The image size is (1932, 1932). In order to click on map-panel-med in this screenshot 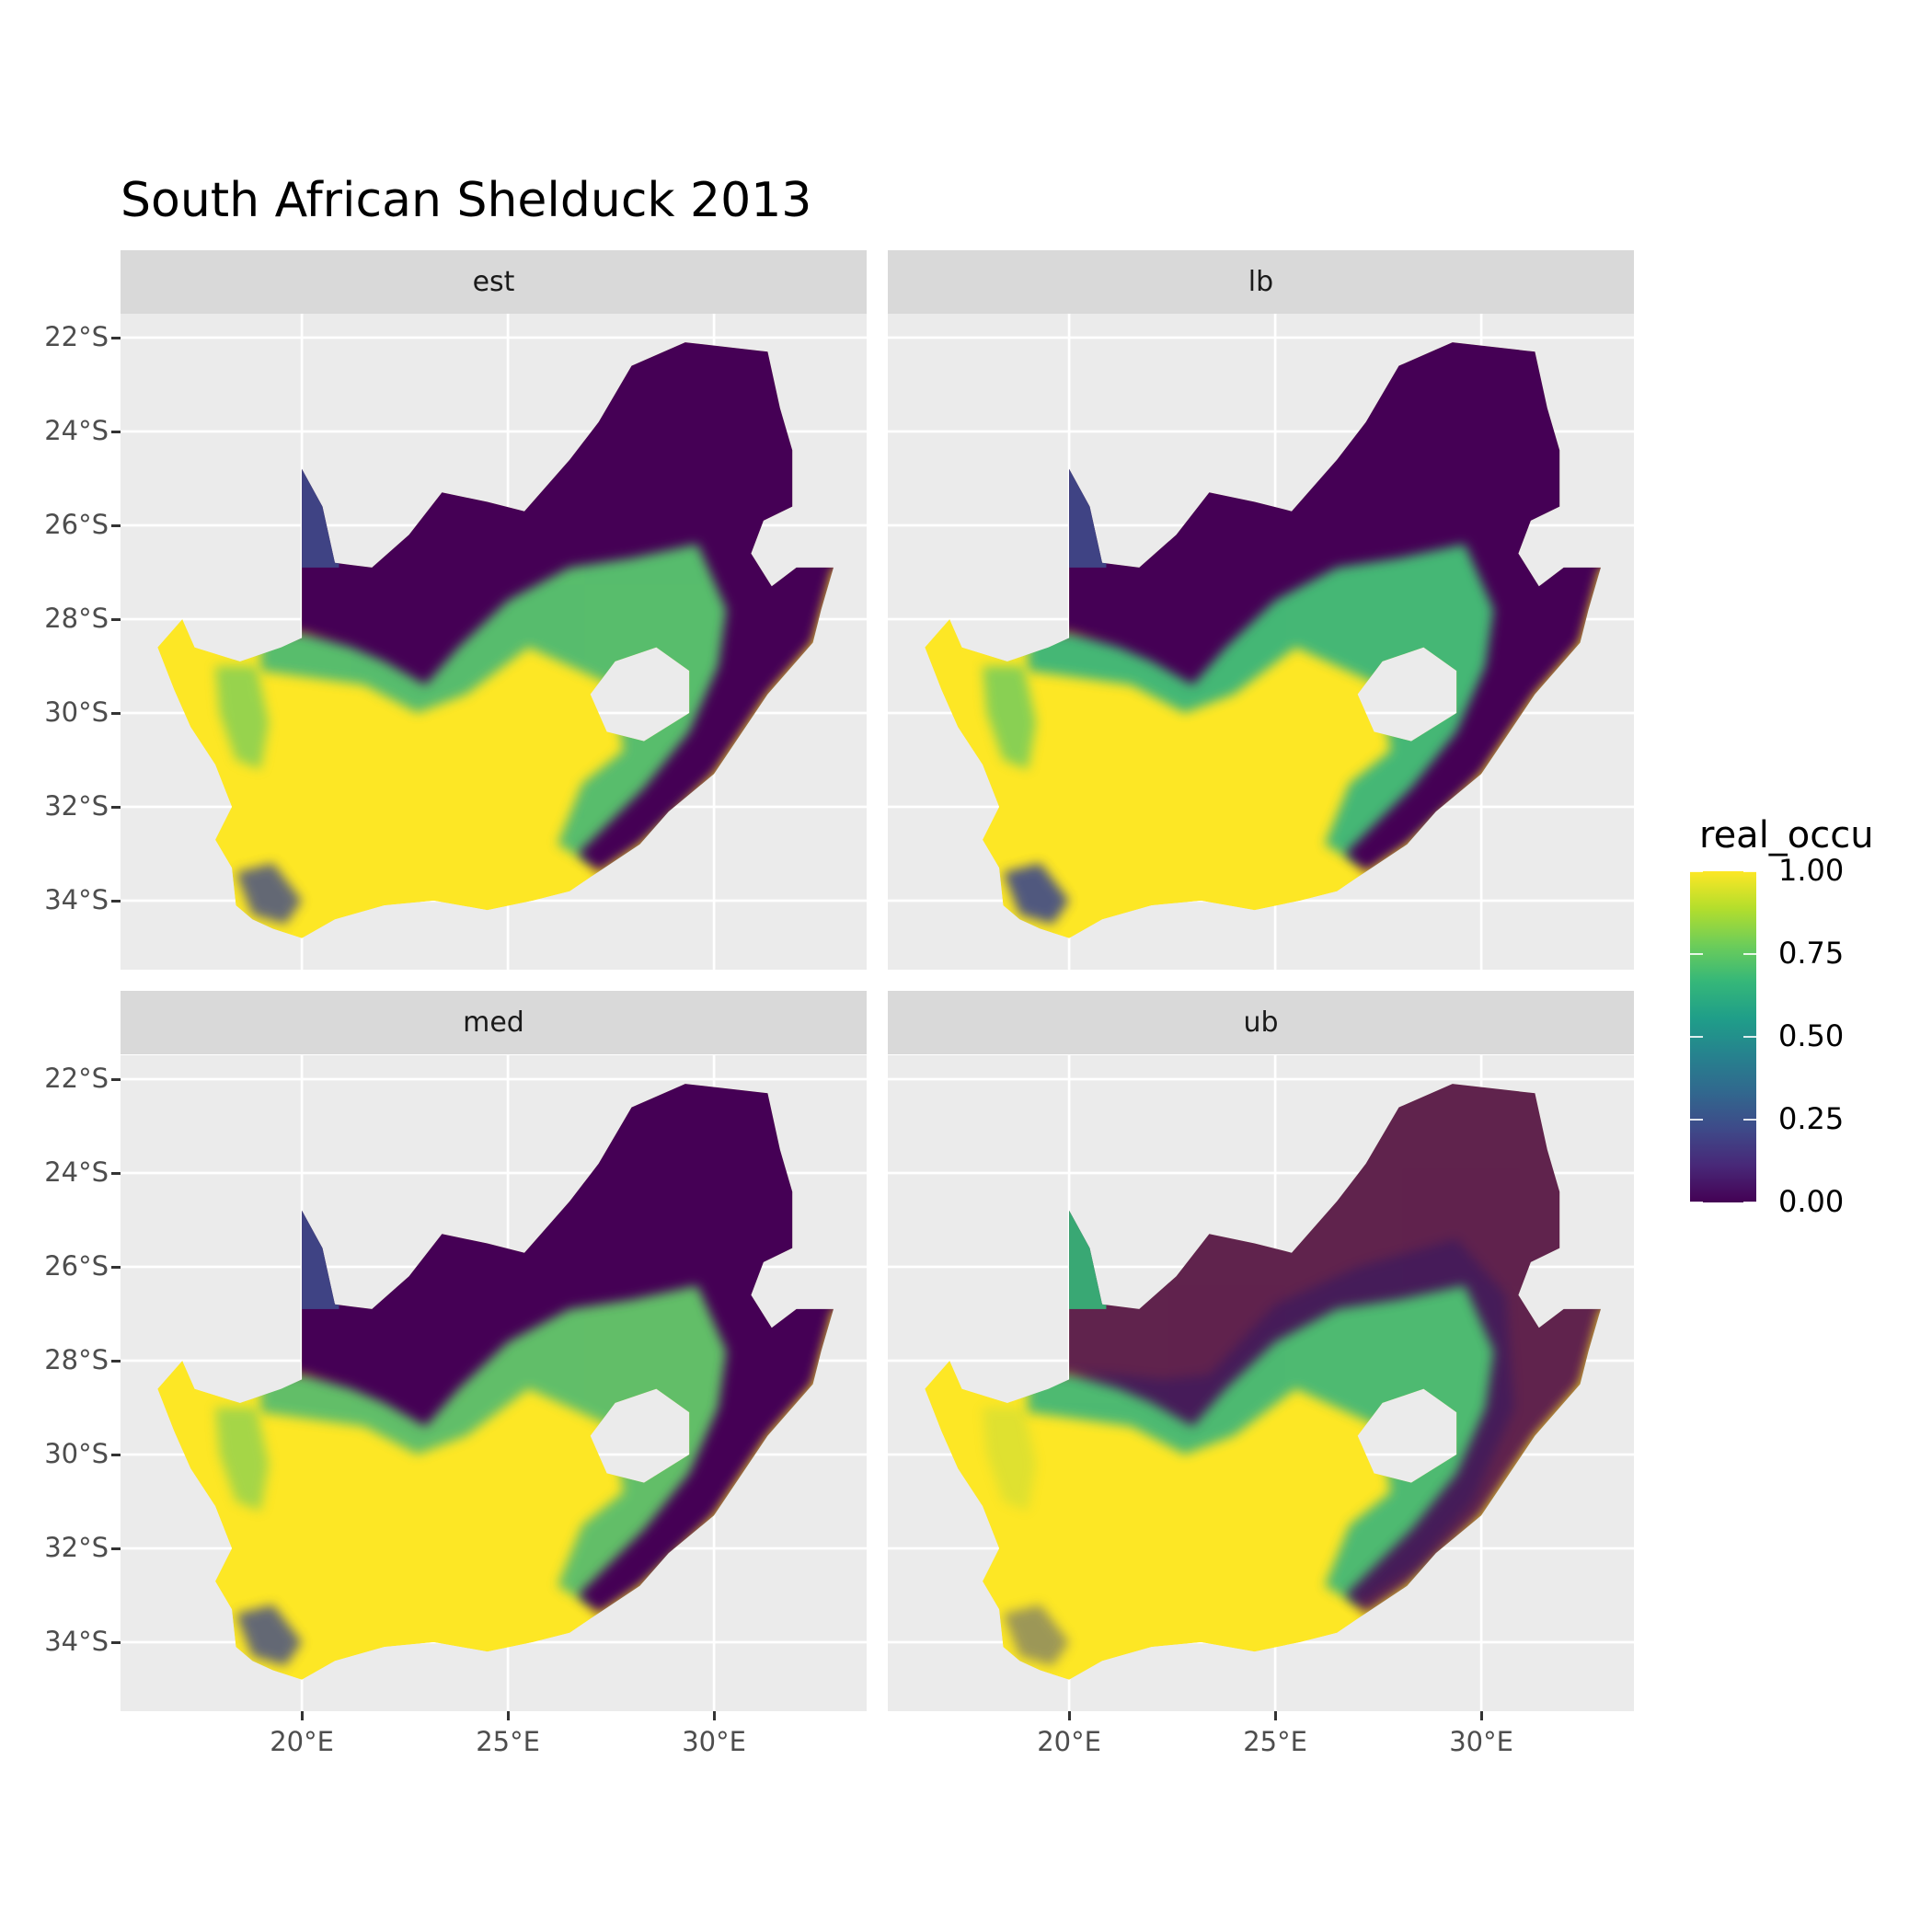, I will do `click(494, 1383)`.